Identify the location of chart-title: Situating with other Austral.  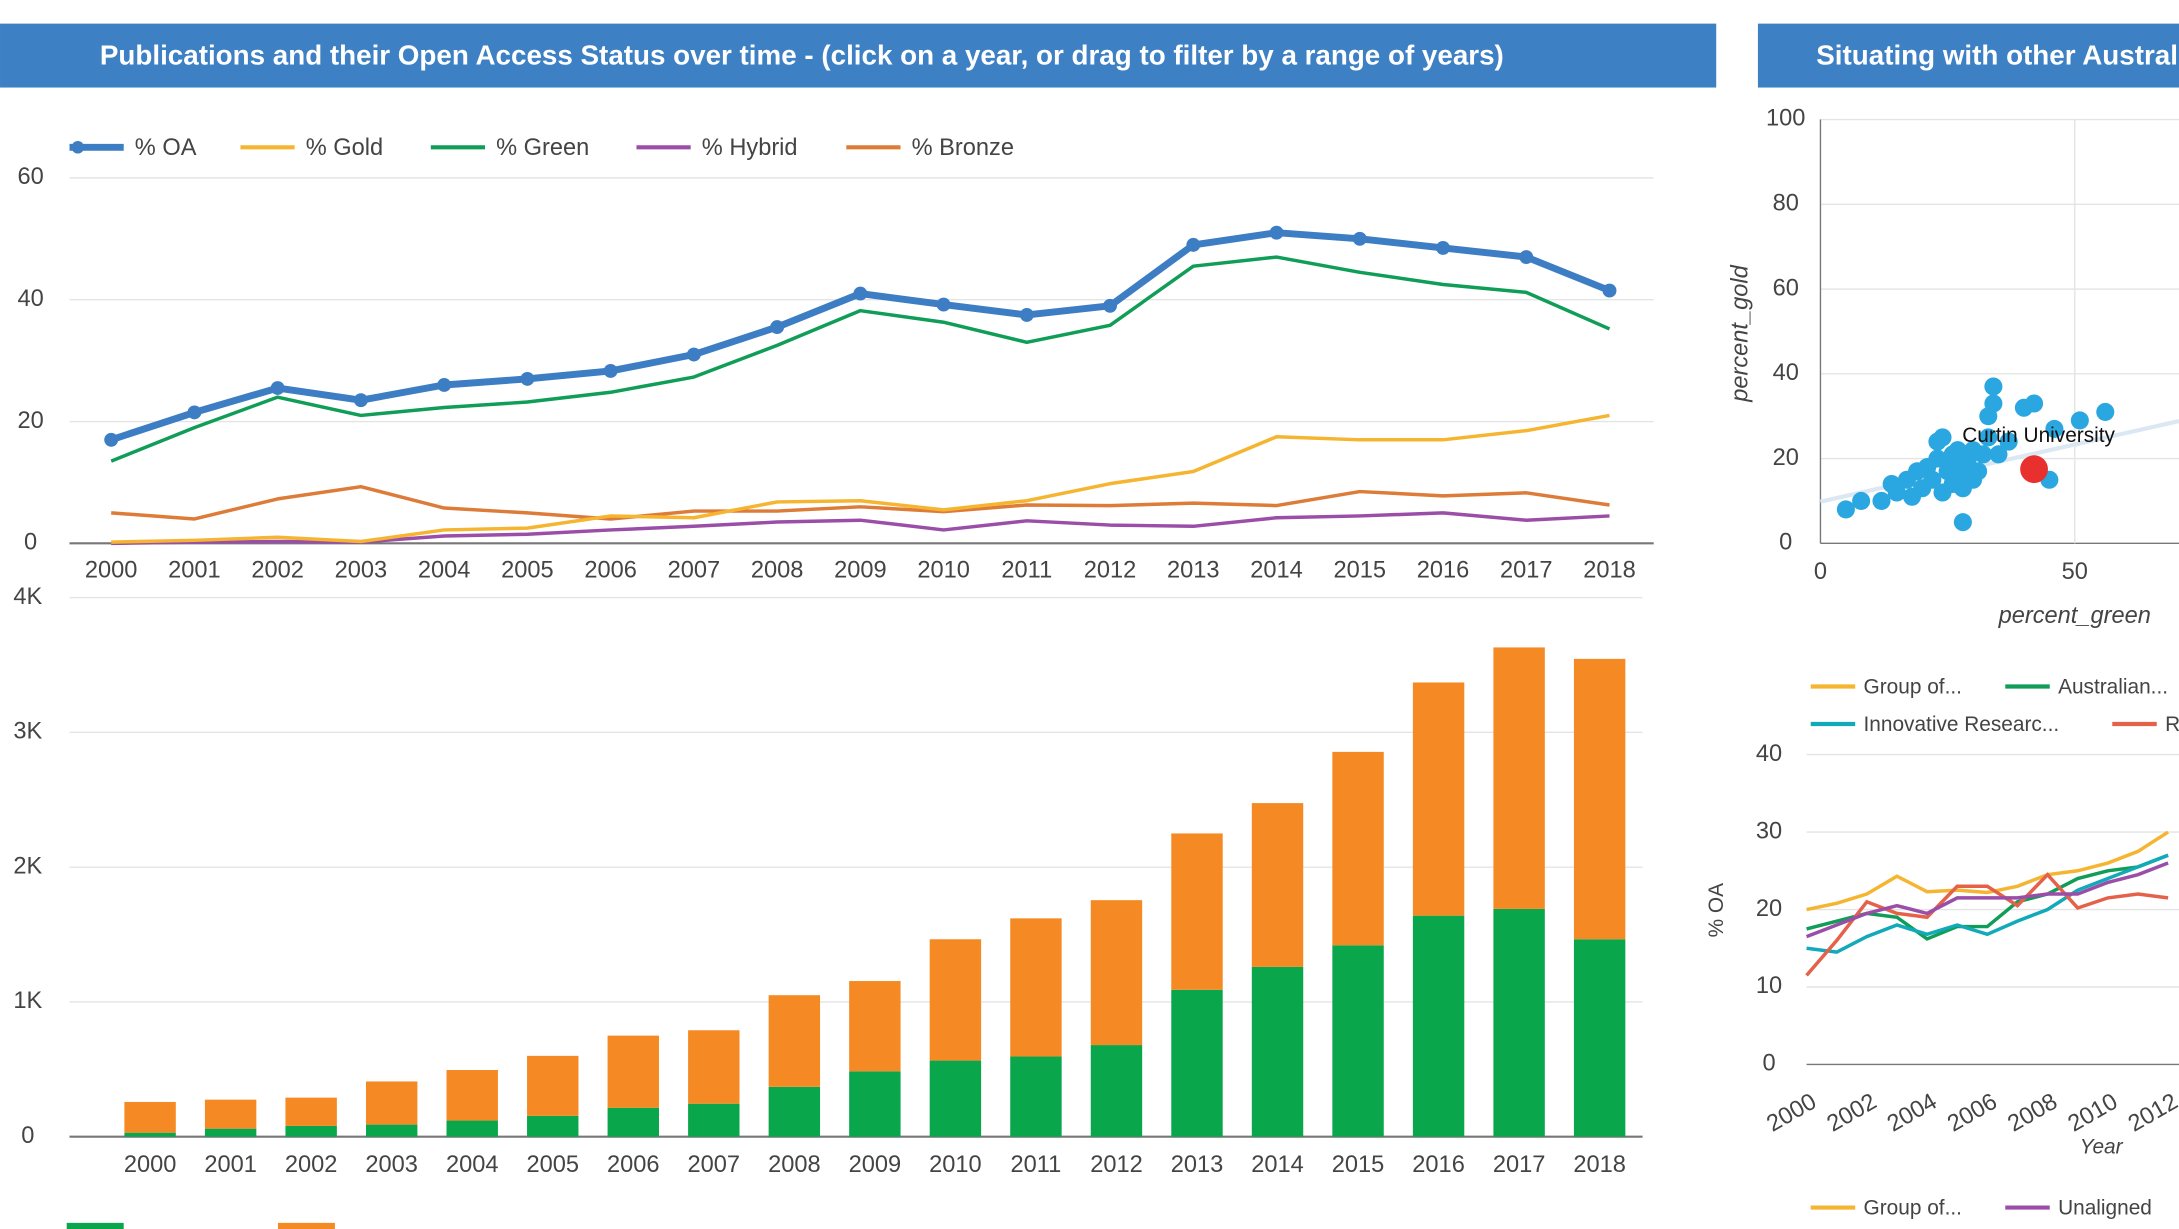
(1997, 54).